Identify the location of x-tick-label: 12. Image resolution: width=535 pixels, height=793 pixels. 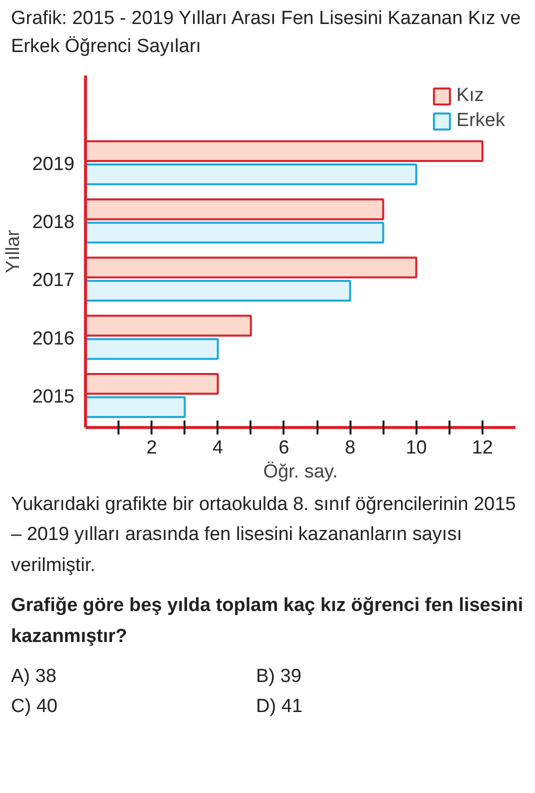
(482, 448).